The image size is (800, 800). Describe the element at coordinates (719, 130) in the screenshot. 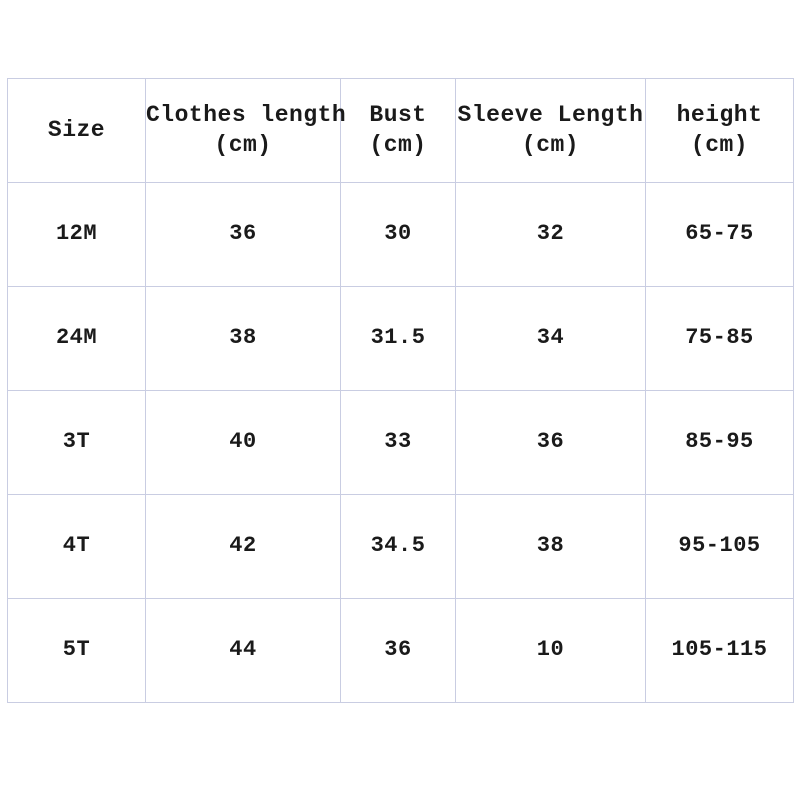

I see `column-header-height: height (cm)` at that location.